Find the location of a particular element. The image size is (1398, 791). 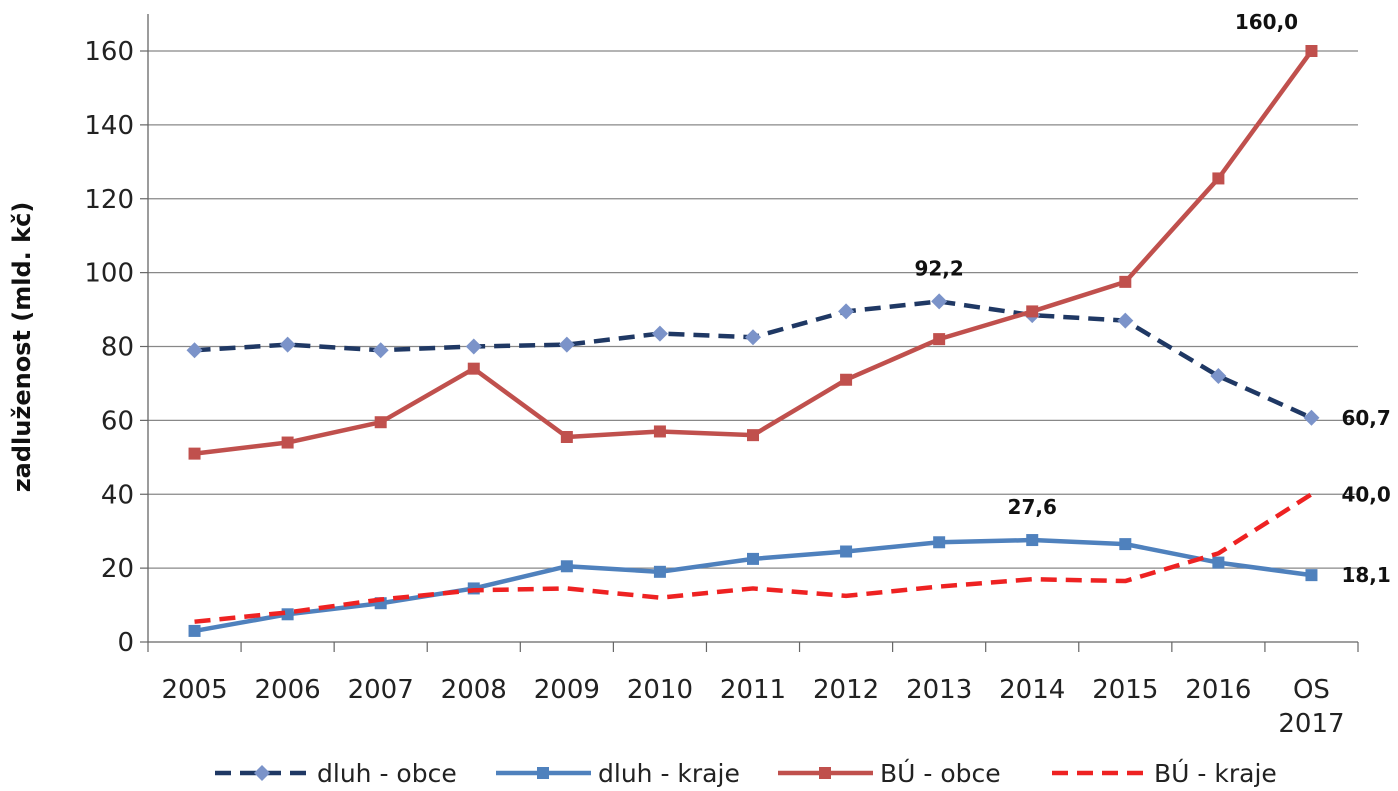

x-tick-label: 2005 is located at coordinates (194, 690).